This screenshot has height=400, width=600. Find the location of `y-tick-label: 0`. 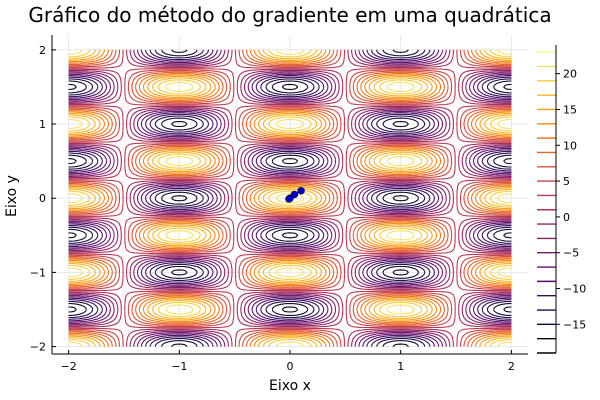

y-tick-label: 0 is located at coordinates (42, 198).